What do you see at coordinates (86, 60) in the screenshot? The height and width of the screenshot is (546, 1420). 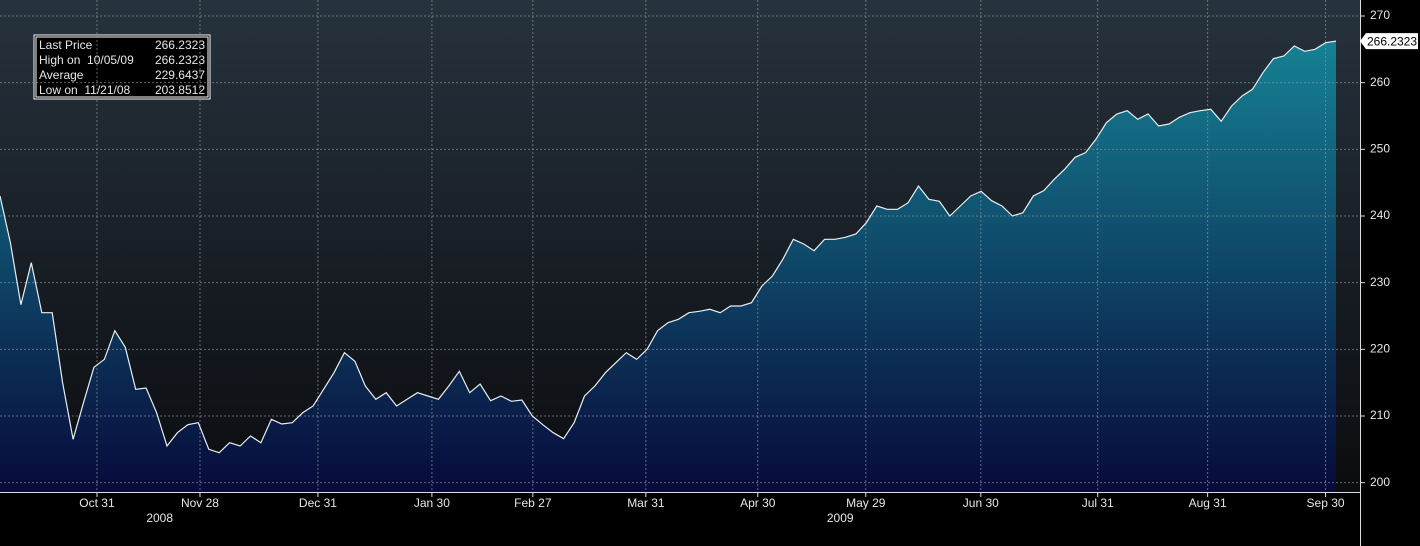 I see `stat-label: High on 10/05/09` at bounding box center [86, 60].